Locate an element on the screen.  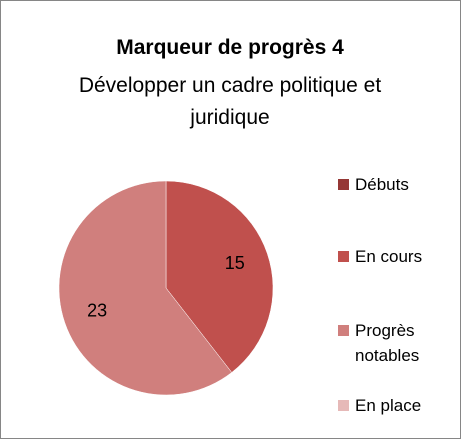
legend-label: Progrès notables is located at coordinates (387, 343).